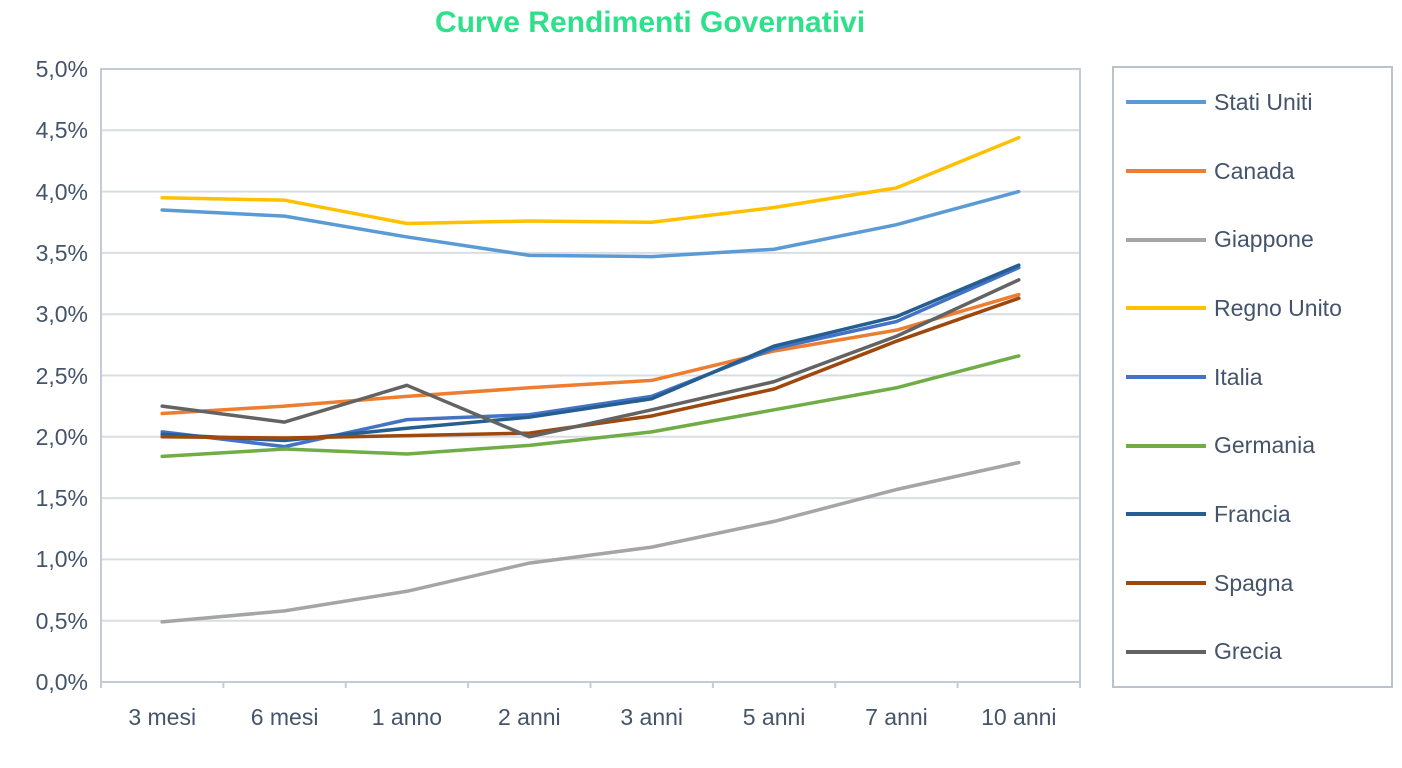  Describe the element at coordinates (590, 542) in the screenshot. I see `series-line-giappone` at that location.